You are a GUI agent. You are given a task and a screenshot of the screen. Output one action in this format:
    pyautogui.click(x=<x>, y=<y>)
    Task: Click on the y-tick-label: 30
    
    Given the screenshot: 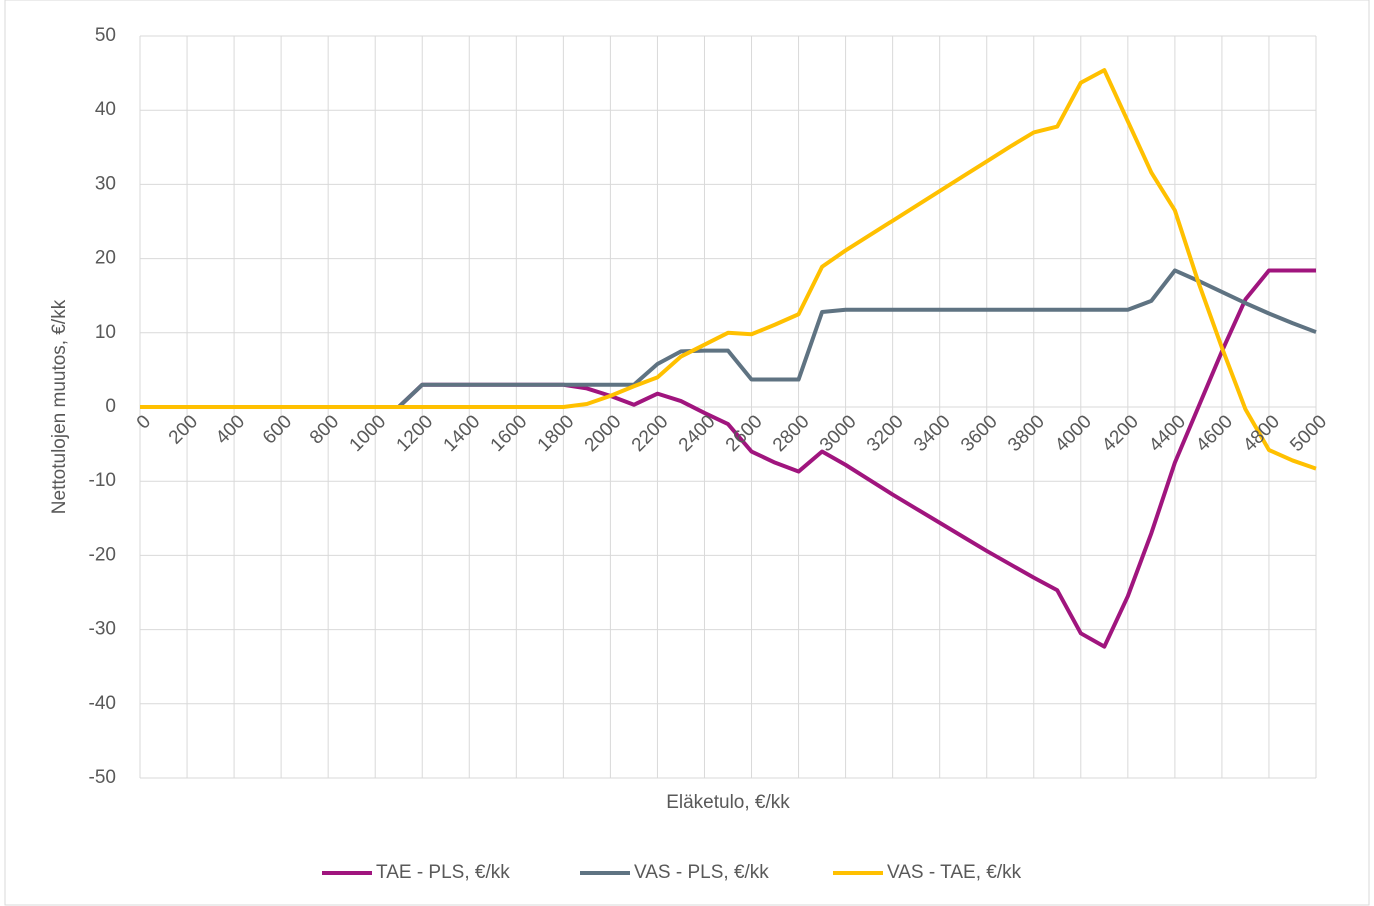 What is the action you would take?
    pyautogui.click(x=105, y=183)
    